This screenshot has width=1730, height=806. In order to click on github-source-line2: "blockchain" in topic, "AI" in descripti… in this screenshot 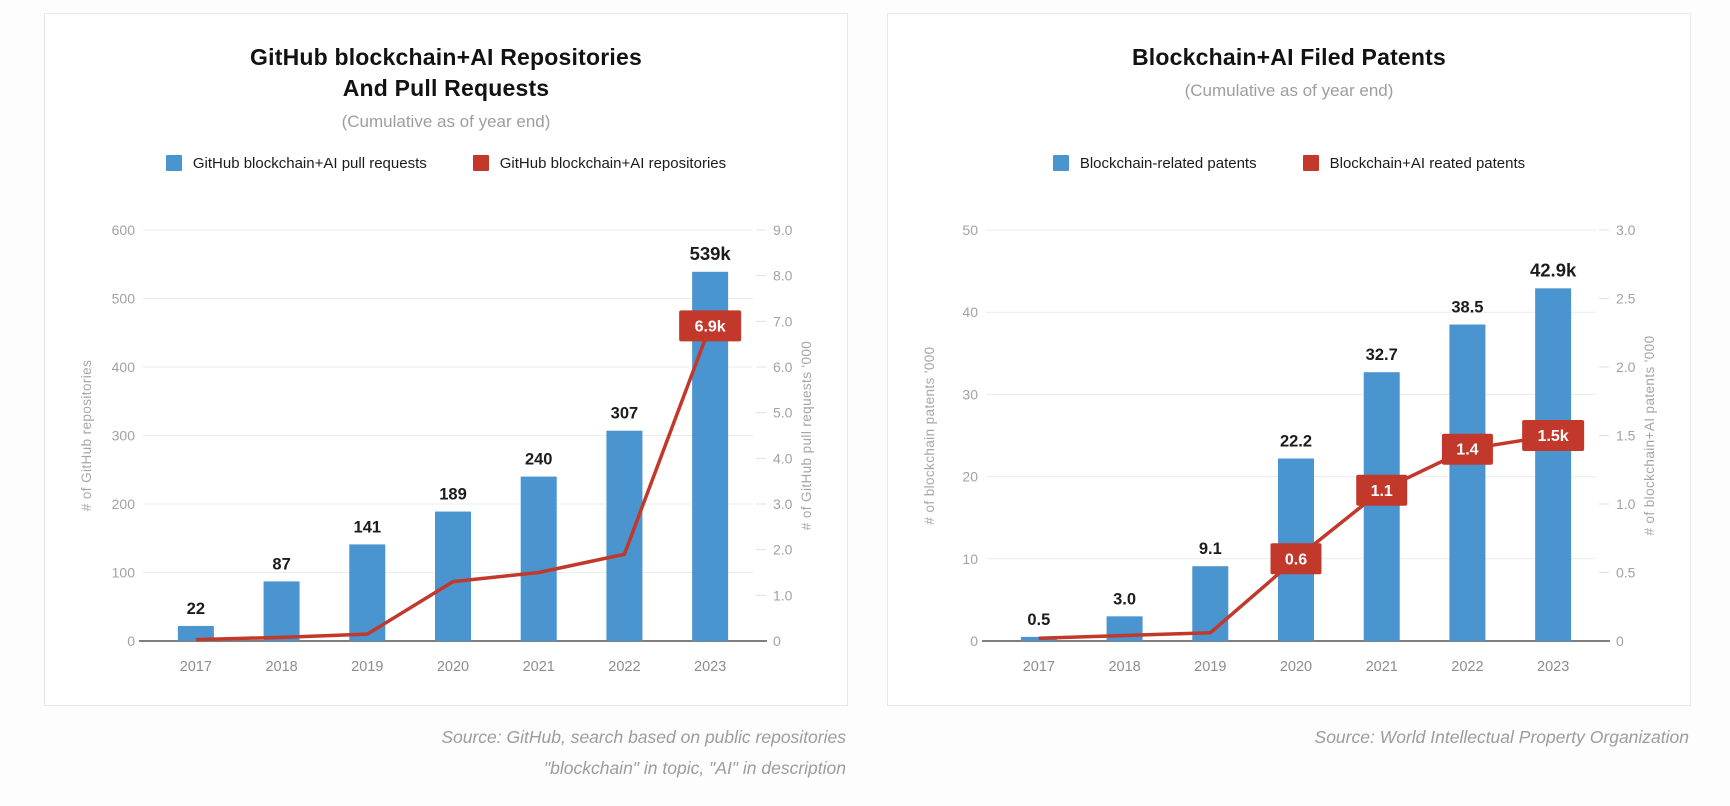, I will do `click(694, 768)`.